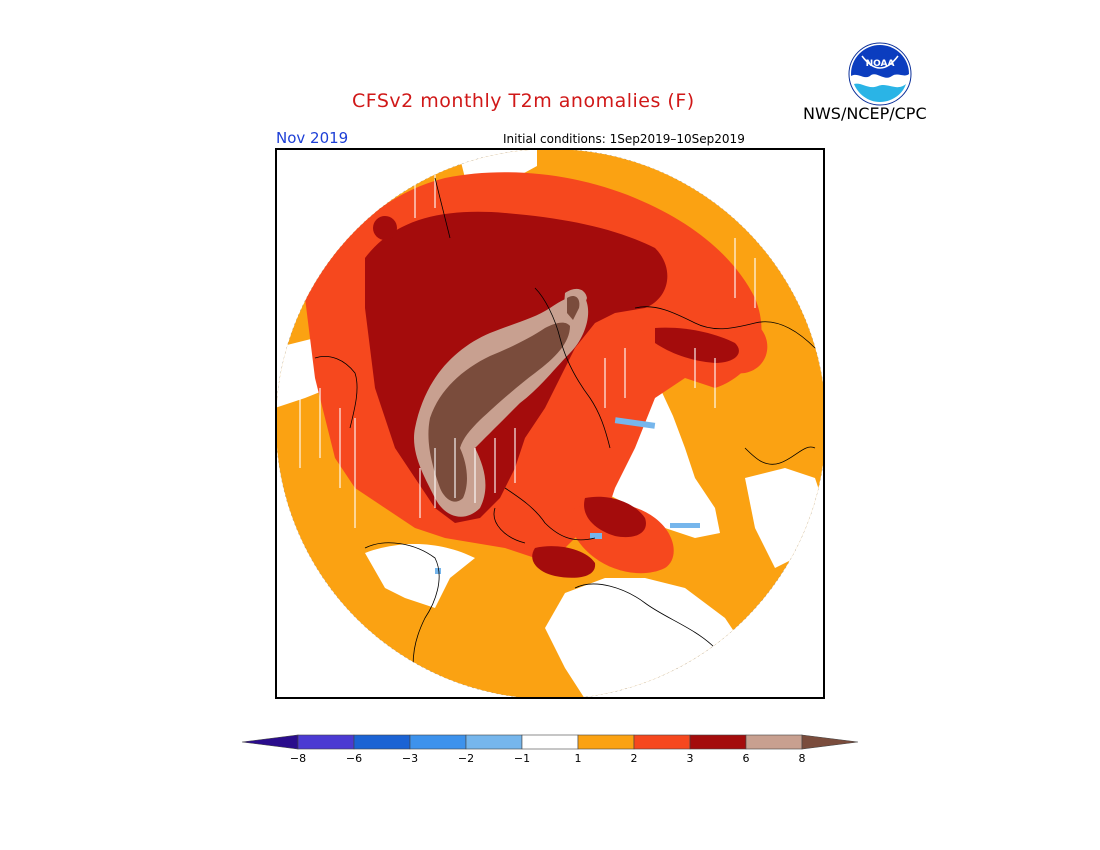  Describe the element at coordinates (802, 758) in the screenshot. I see `legend-tick-label: 8` at that location.